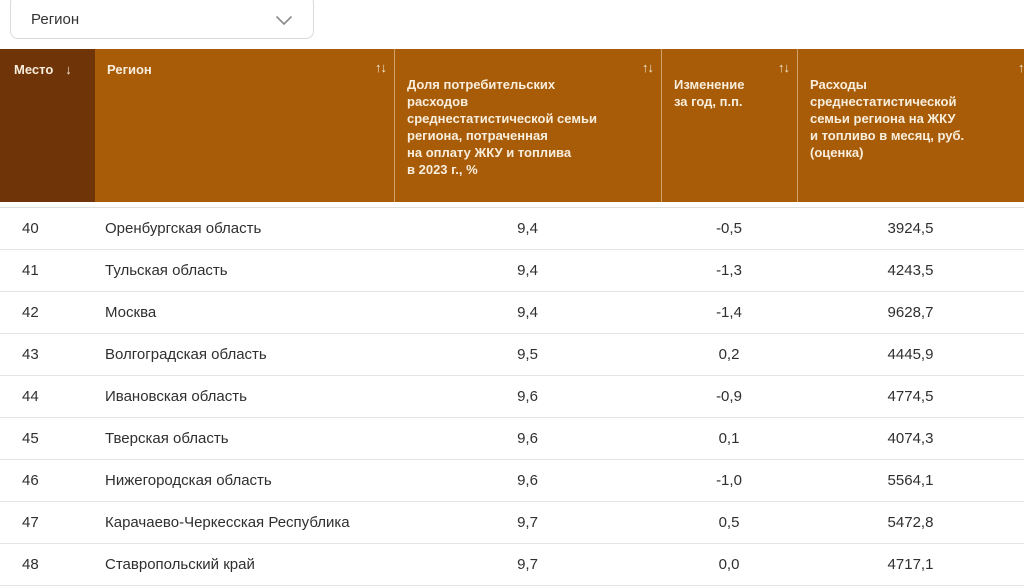  What do you see at coordinates (729, 522) in the screenshot?
I see `cell-change: 0,5` at bounding box center [729, 522].